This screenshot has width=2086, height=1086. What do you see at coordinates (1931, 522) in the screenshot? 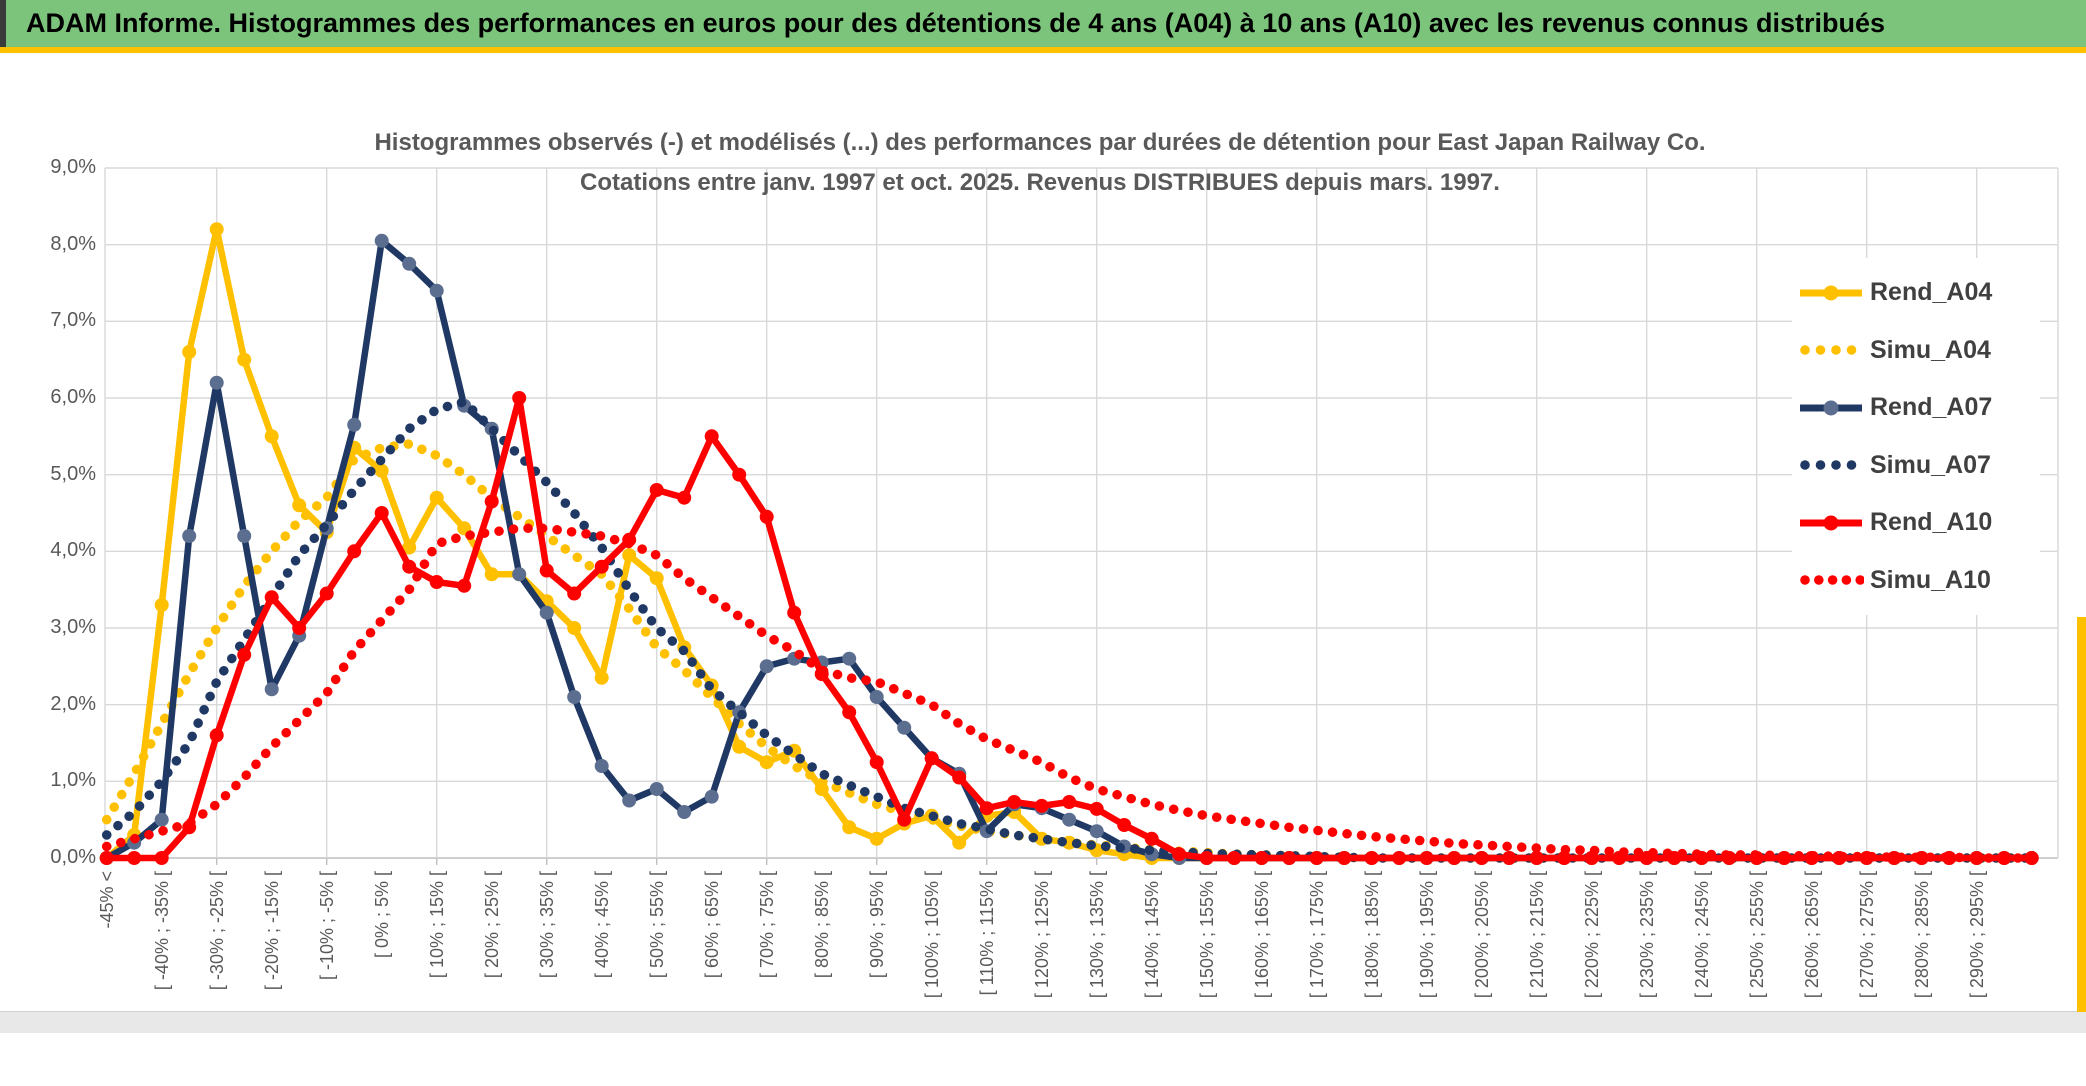
I see `legend-label: Rend_A10` at bounding box center [1931, 522].